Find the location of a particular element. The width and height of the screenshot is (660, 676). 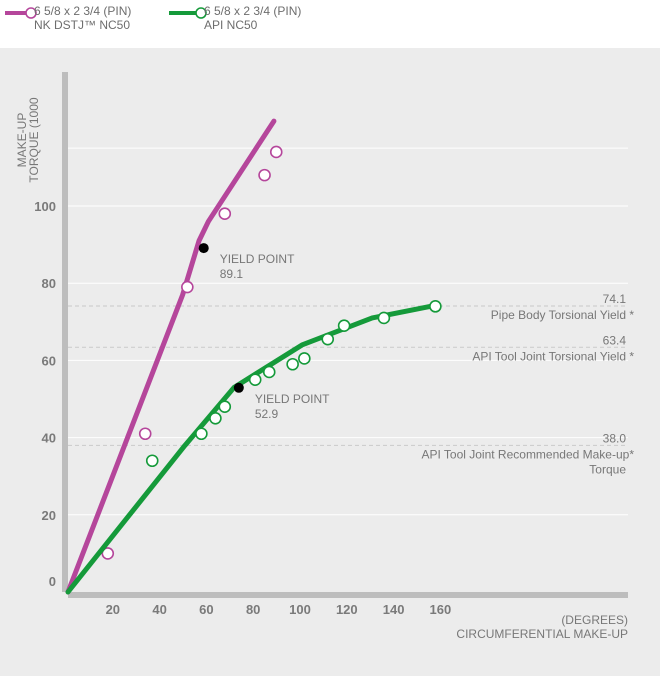

x-tick-label-120: 120 is located at coordinates (347, 609).